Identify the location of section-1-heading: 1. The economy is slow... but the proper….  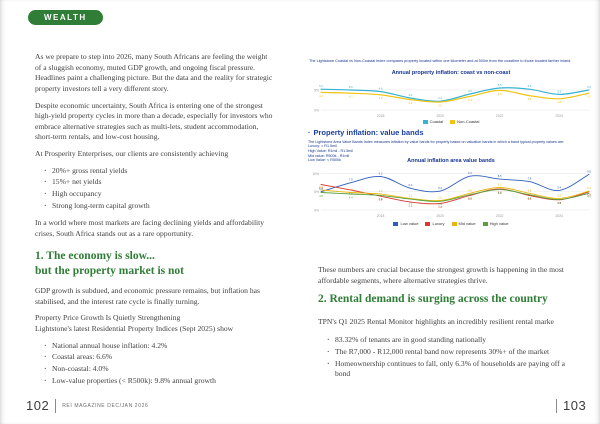
(154, 263).